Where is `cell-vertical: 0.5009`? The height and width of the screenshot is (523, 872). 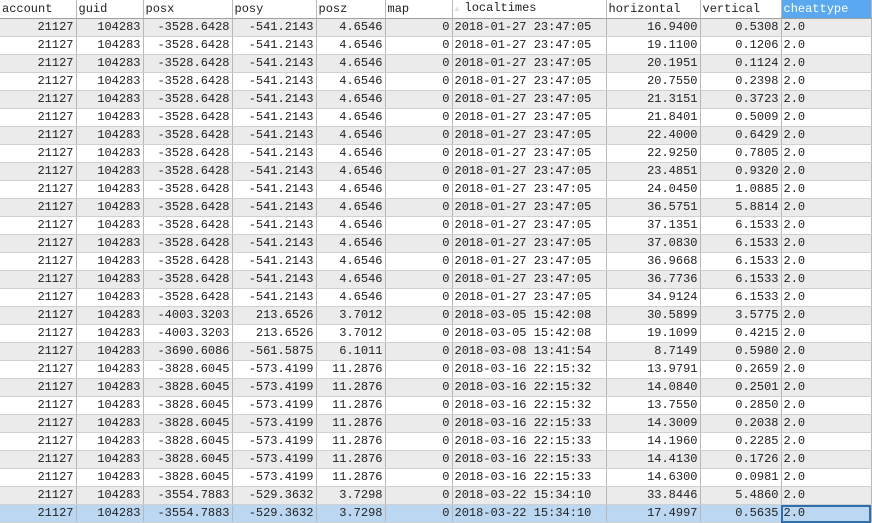 cell-vertical: 0.5009 is located at coordinates (741, 117).